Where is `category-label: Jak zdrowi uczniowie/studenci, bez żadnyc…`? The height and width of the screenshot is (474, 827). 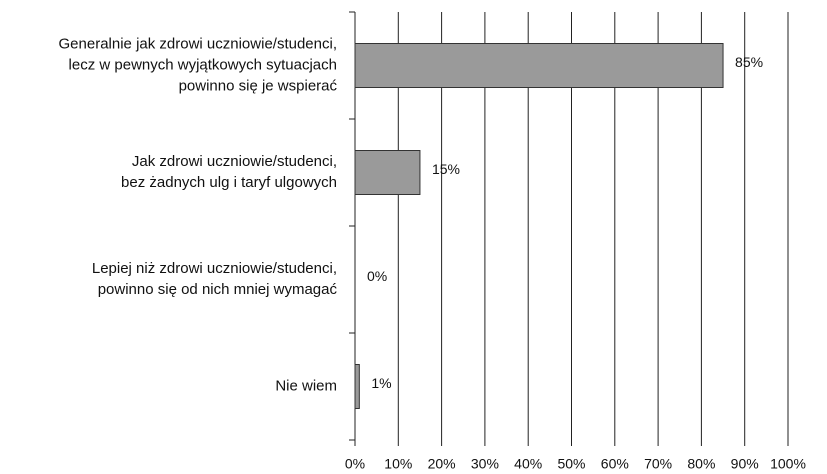 category-label: Jak zdrowi uczniowie/studenci, bez żadnyc… is located at coordinates (229, 172).